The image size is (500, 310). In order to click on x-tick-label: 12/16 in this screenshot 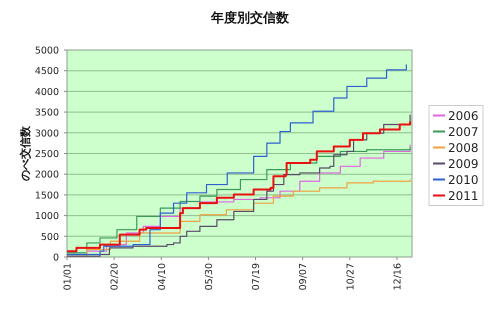, I will do `click(398, 276)`.